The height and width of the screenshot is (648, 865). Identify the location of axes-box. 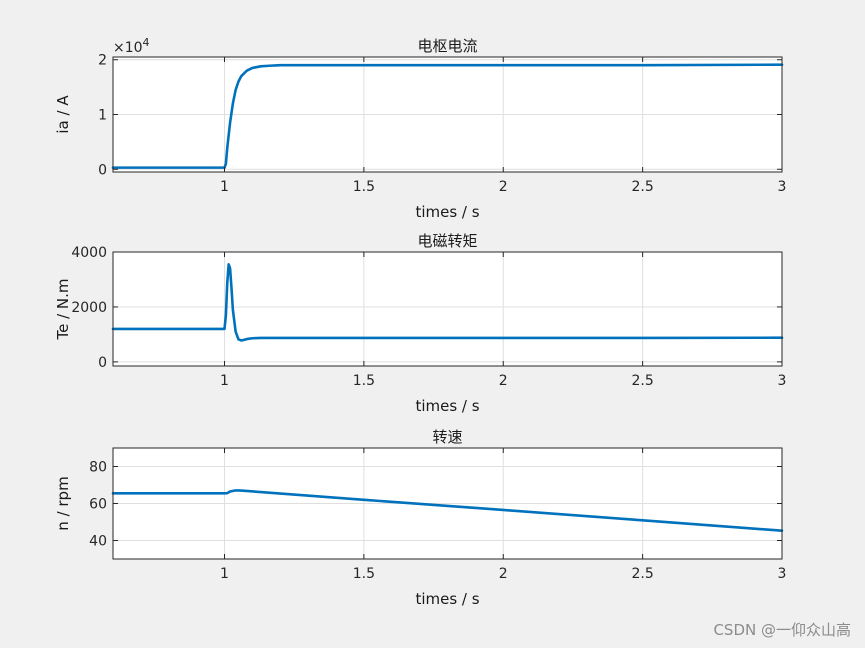
(447, 309).